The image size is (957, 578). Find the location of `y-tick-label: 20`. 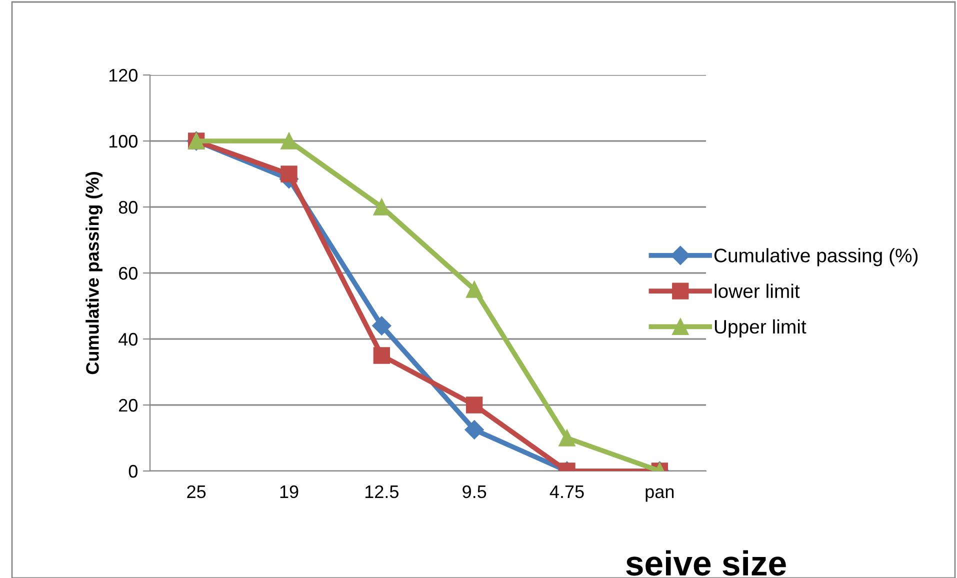

y-tick-label: 20 is located at coordinates (128, 405).